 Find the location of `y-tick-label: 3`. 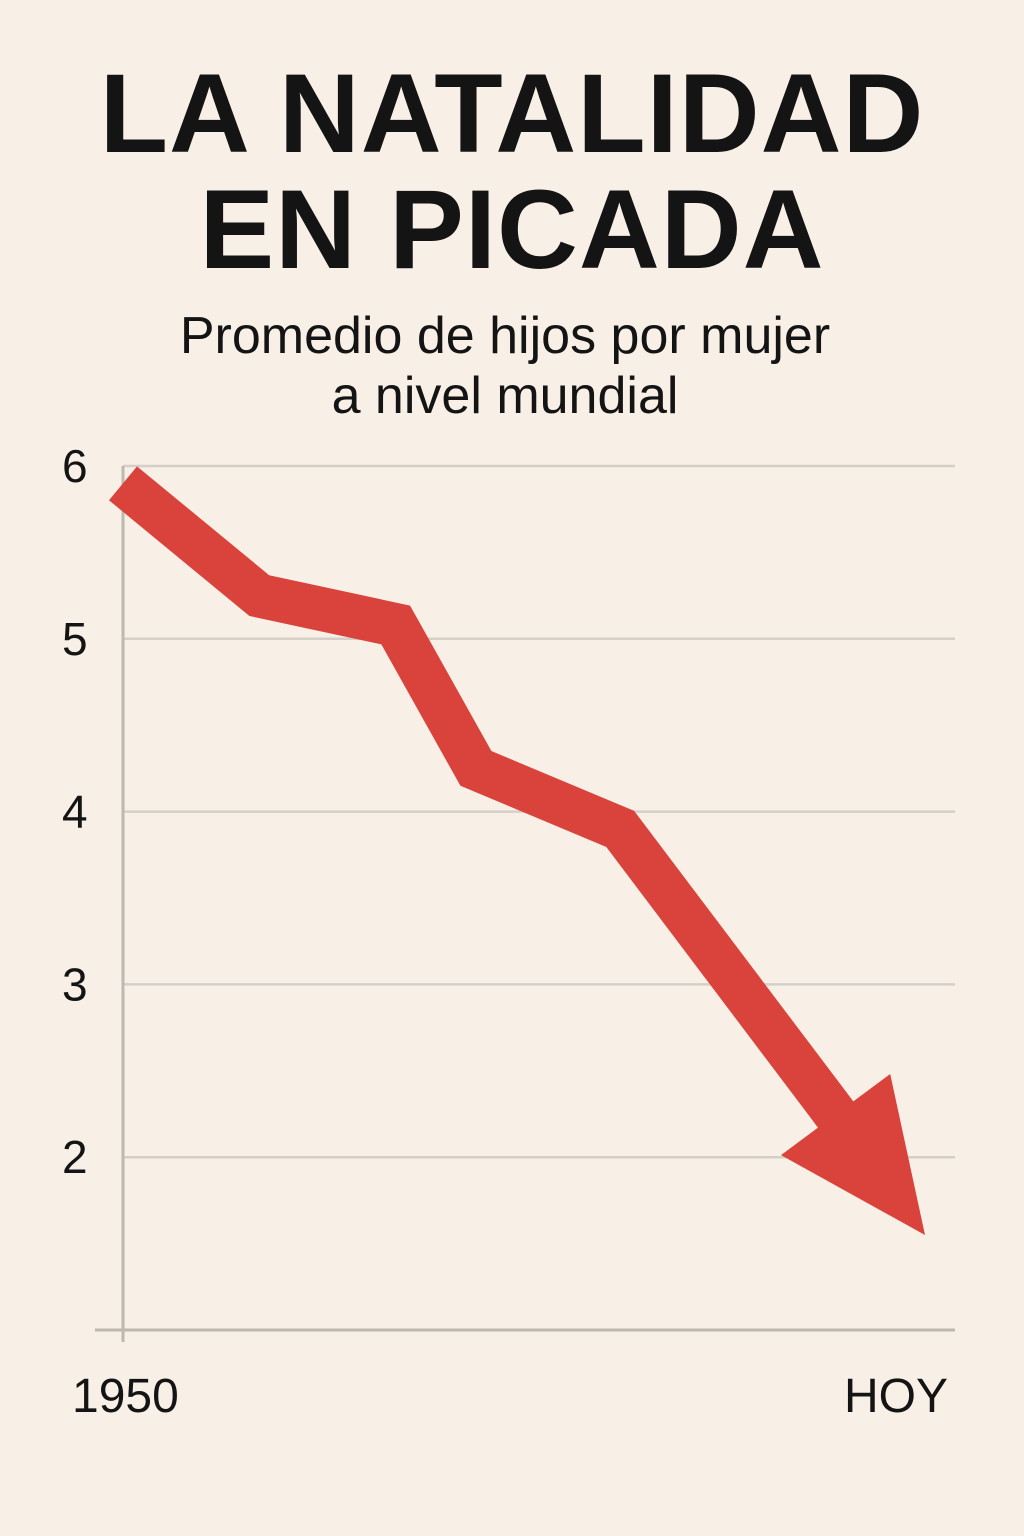

y-tick-label: 3 is located at coordinates (75, 984).